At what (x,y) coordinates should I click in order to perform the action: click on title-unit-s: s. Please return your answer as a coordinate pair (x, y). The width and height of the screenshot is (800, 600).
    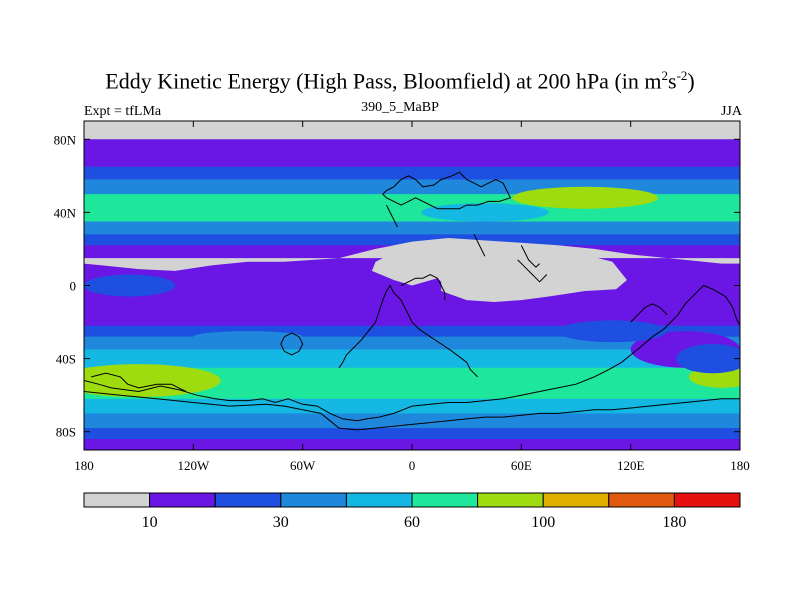
    Looking at the image, I should click on (672, 81).